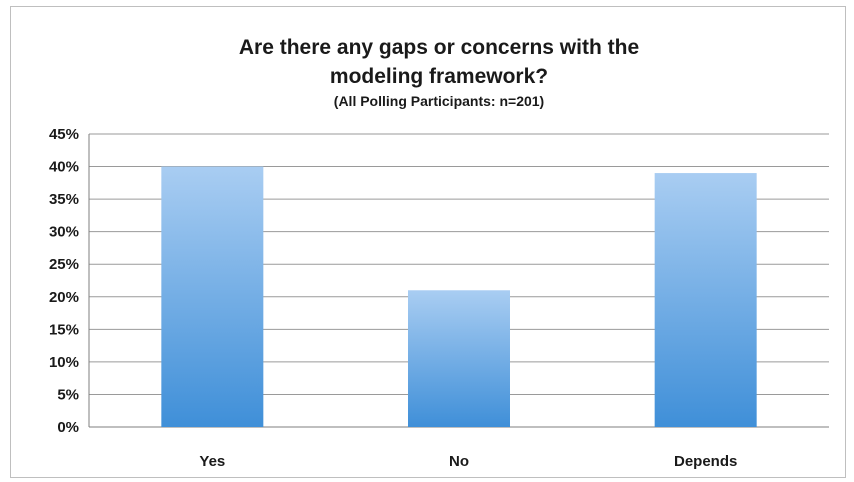 This screenshot has height=482, width=854. I want to click on y-tick-label: 15%, so click(64, 329).